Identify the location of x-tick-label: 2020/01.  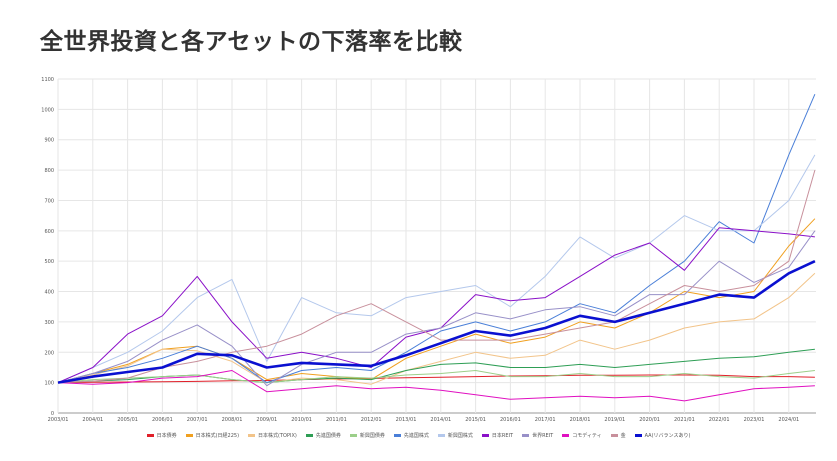
(649, 420).